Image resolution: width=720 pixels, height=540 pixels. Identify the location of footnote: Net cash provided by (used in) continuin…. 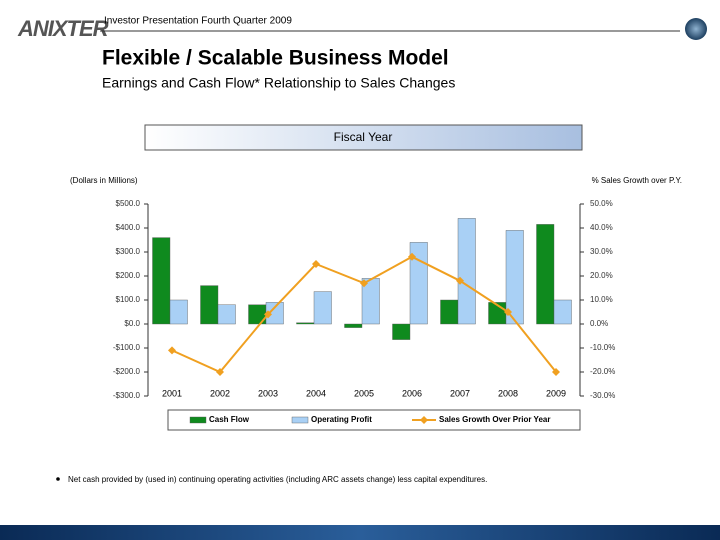
(277, 479).